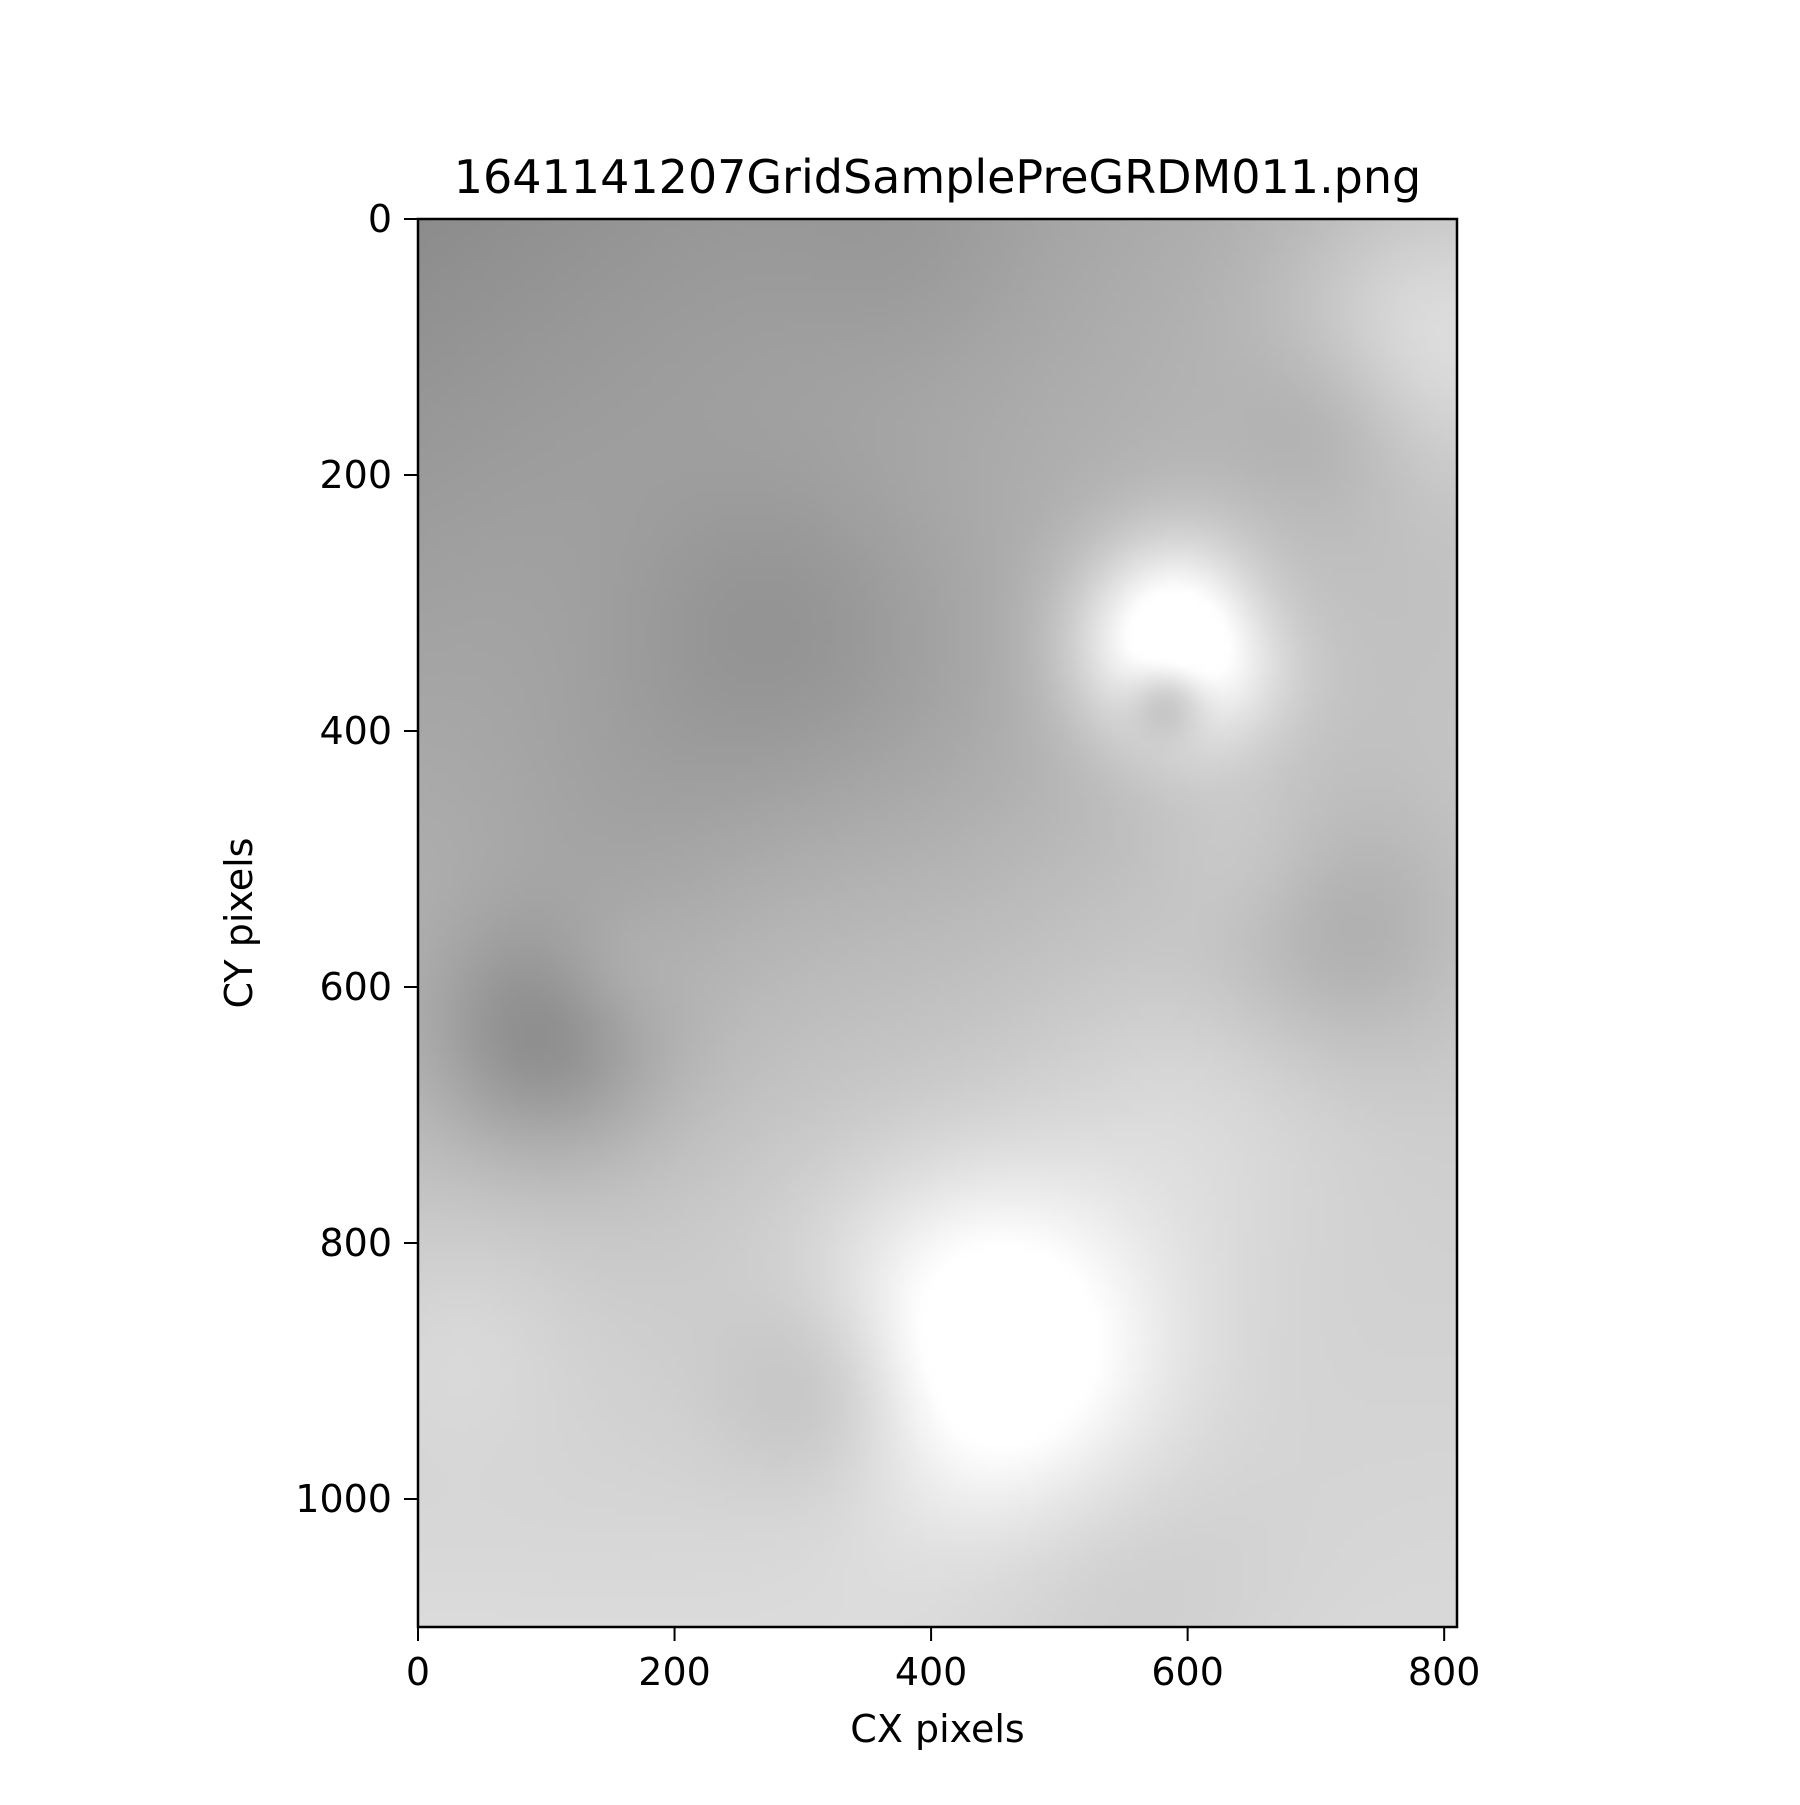 This screenshot has height=1805, width=1800. Describe the element at coordinates (380, 219) in the screenshot. I see `y-tick-label: 0` at that location.